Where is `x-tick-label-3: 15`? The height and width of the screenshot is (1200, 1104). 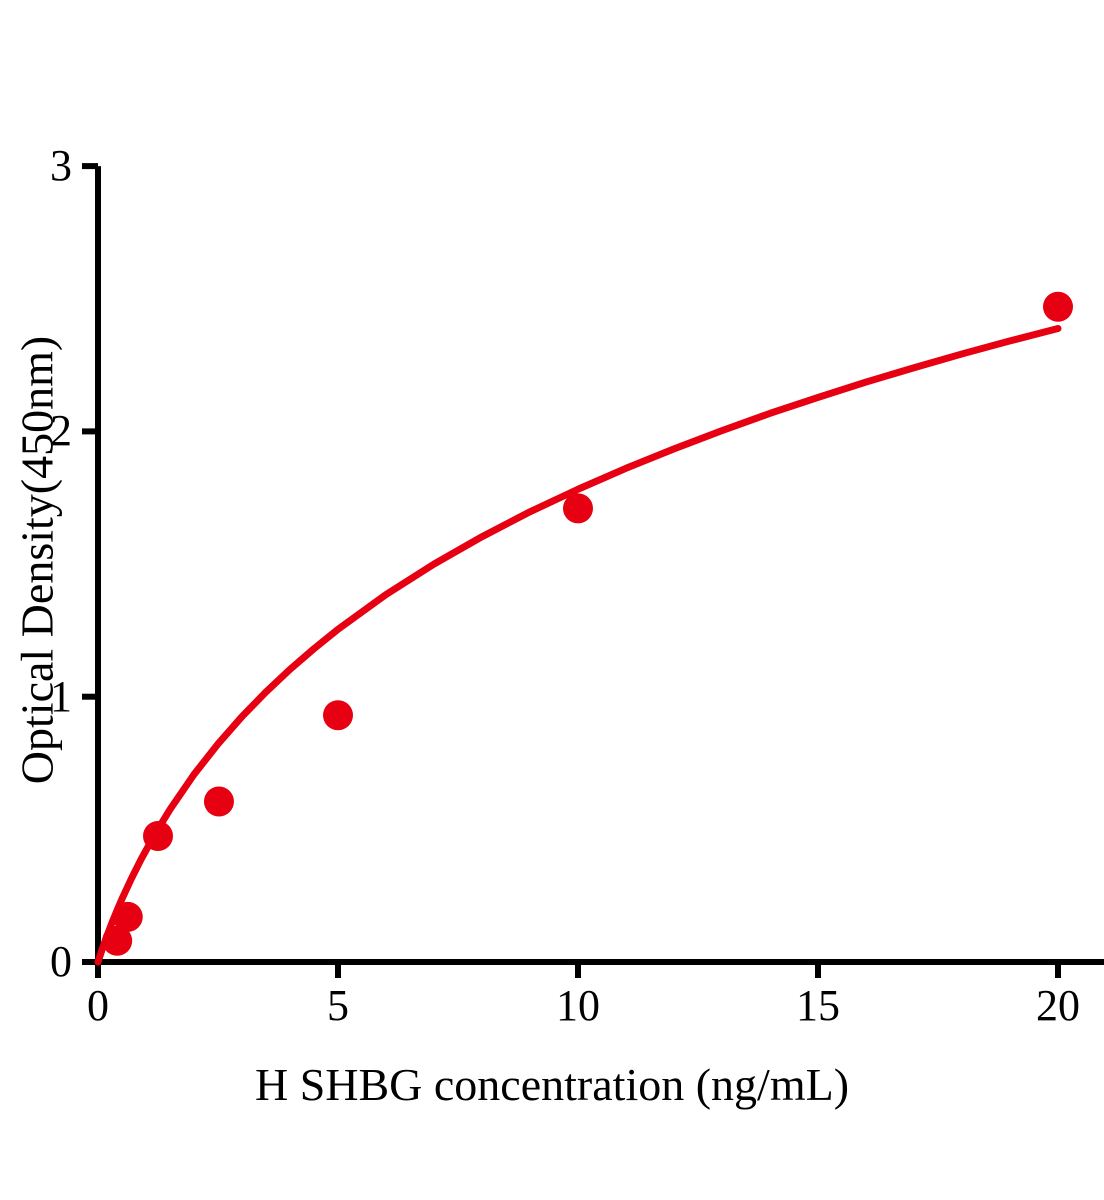 x-tick-label-3: 15 is located at coordinates (818, 1005).